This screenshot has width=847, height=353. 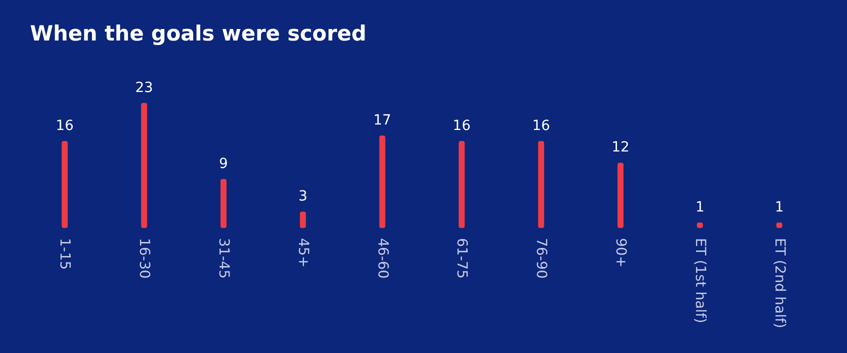 What do you see at coordinates (302, 253) in the screenshot?
I see `x-tick-label: 45+` at bounding box center [302, 253].